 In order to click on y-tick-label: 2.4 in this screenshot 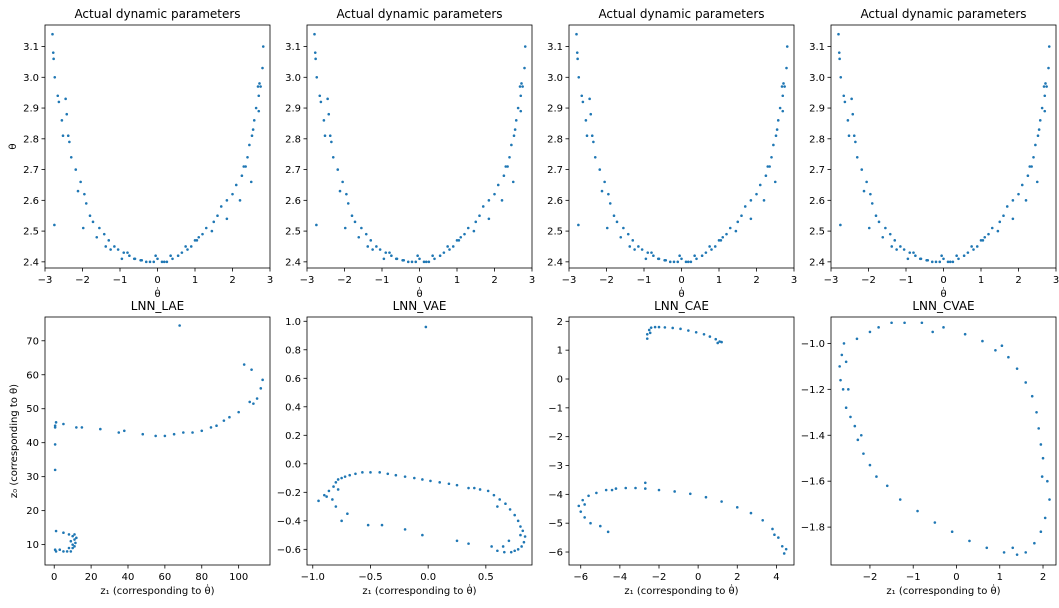, I will do `click(293, 262)`.